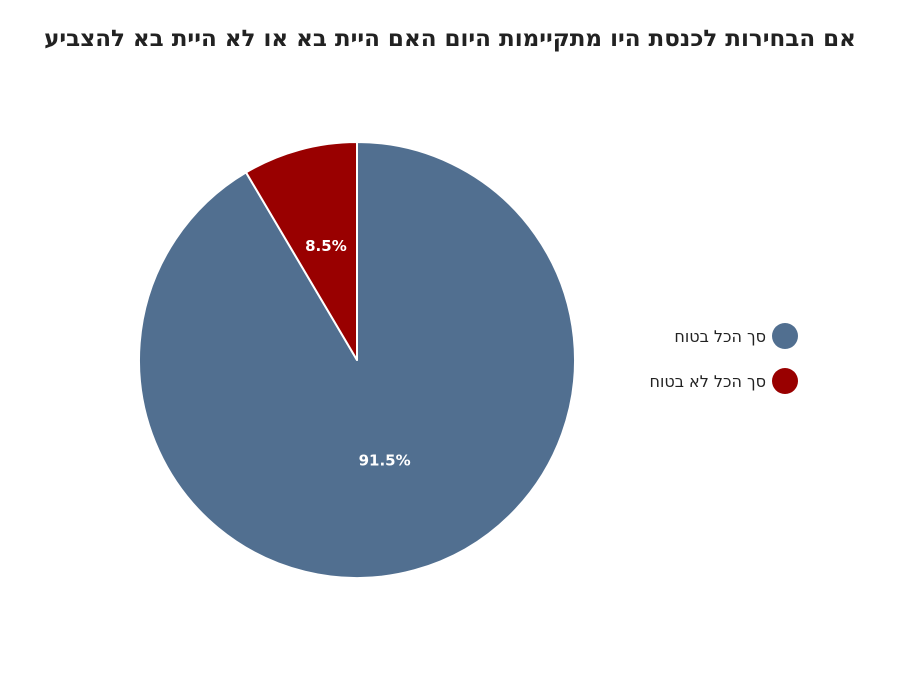  I want to click on legend: סך הכל בטוח סך הכל לא בטוח, so click(724, 367).